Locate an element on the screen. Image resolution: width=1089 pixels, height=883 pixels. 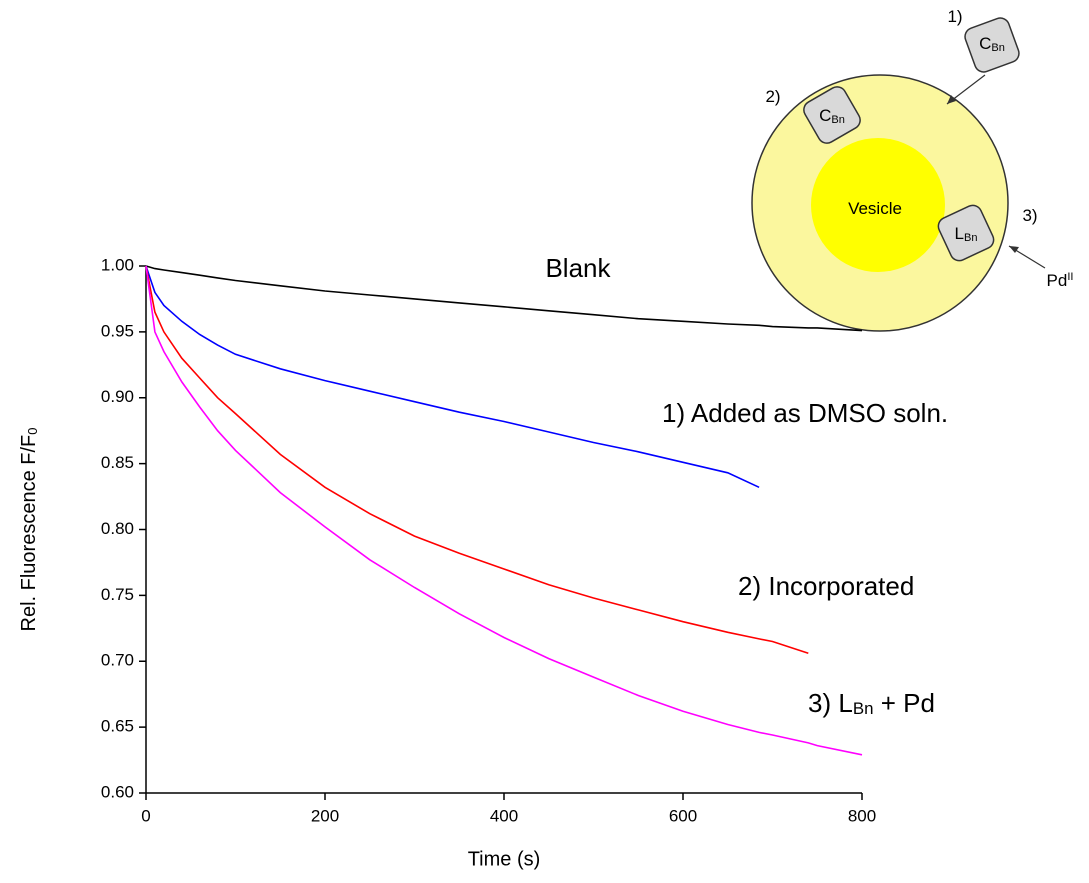
x-tick-label: 200 is located at coordinates (325, 815).